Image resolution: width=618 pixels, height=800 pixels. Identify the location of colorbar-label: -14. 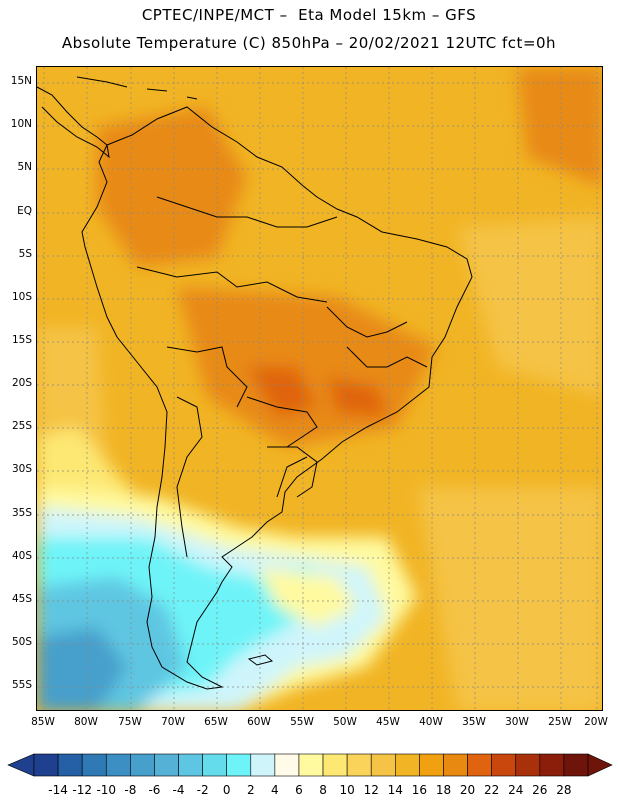
(58, 790).